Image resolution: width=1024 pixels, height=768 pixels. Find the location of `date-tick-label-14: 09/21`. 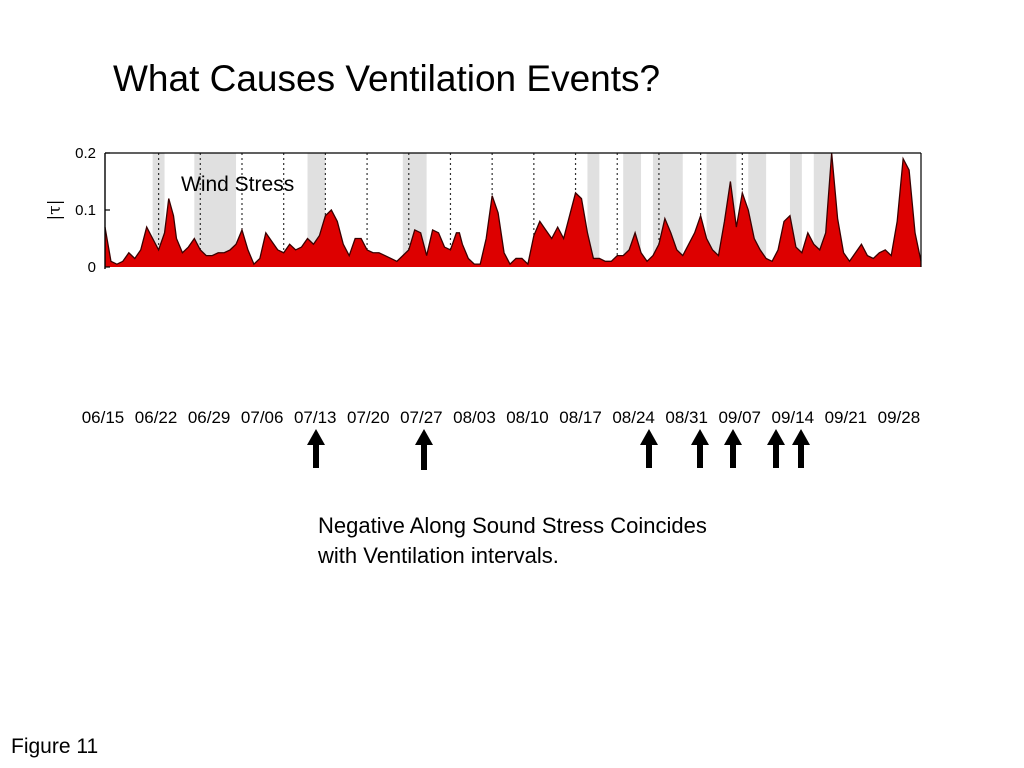

date-tick-label-14: 09/21 is located at coordinates (846, 417).